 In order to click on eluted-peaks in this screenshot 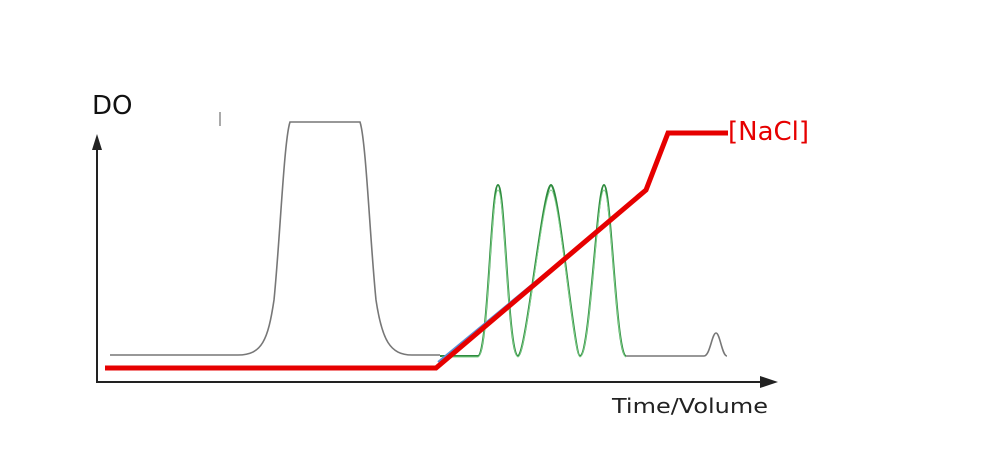, I will do `click(533, 270)`.